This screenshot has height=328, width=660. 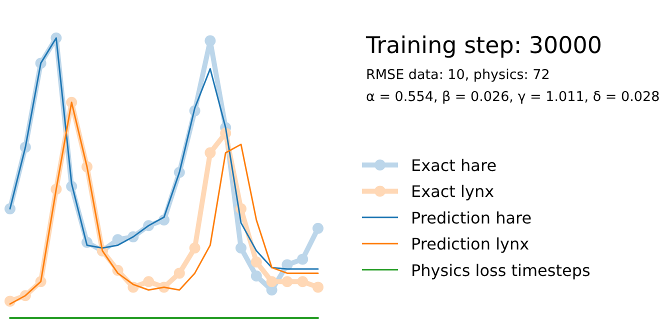 What do you see at coordinates (454, 165) in the screenshot?
I see `legend-label: Exact hare` at bounding box center [454, 165].